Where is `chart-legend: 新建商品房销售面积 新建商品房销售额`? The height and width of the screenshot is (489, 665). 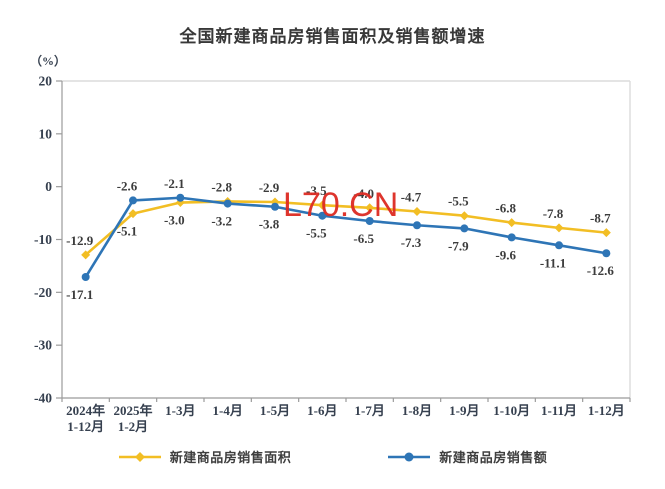 chart-legend: 新建商品房销售面积 新建商品房销售额 is located at coordinates (332, 456).